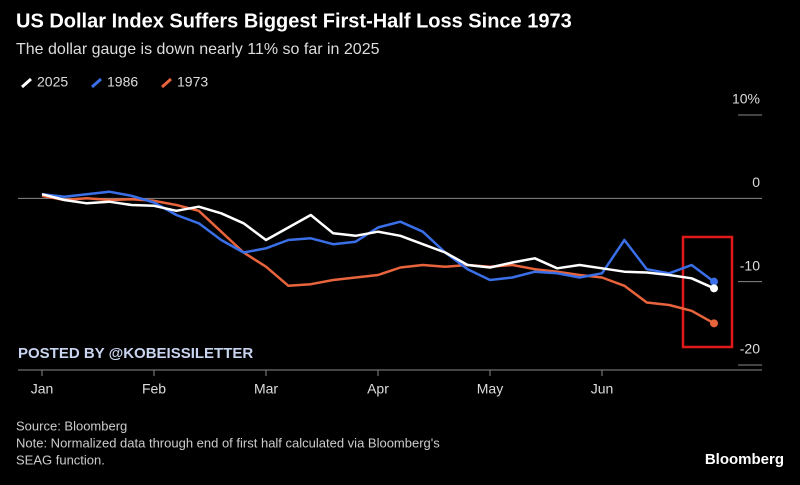 The height and width of the screenshot is (485, 800). I want to click on x-tick-label: Mar, so click(266, 389).